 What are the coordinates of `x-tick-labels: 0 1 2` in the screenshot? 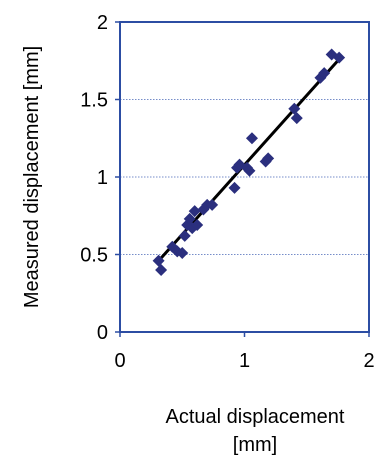 It's located at (244, 352).